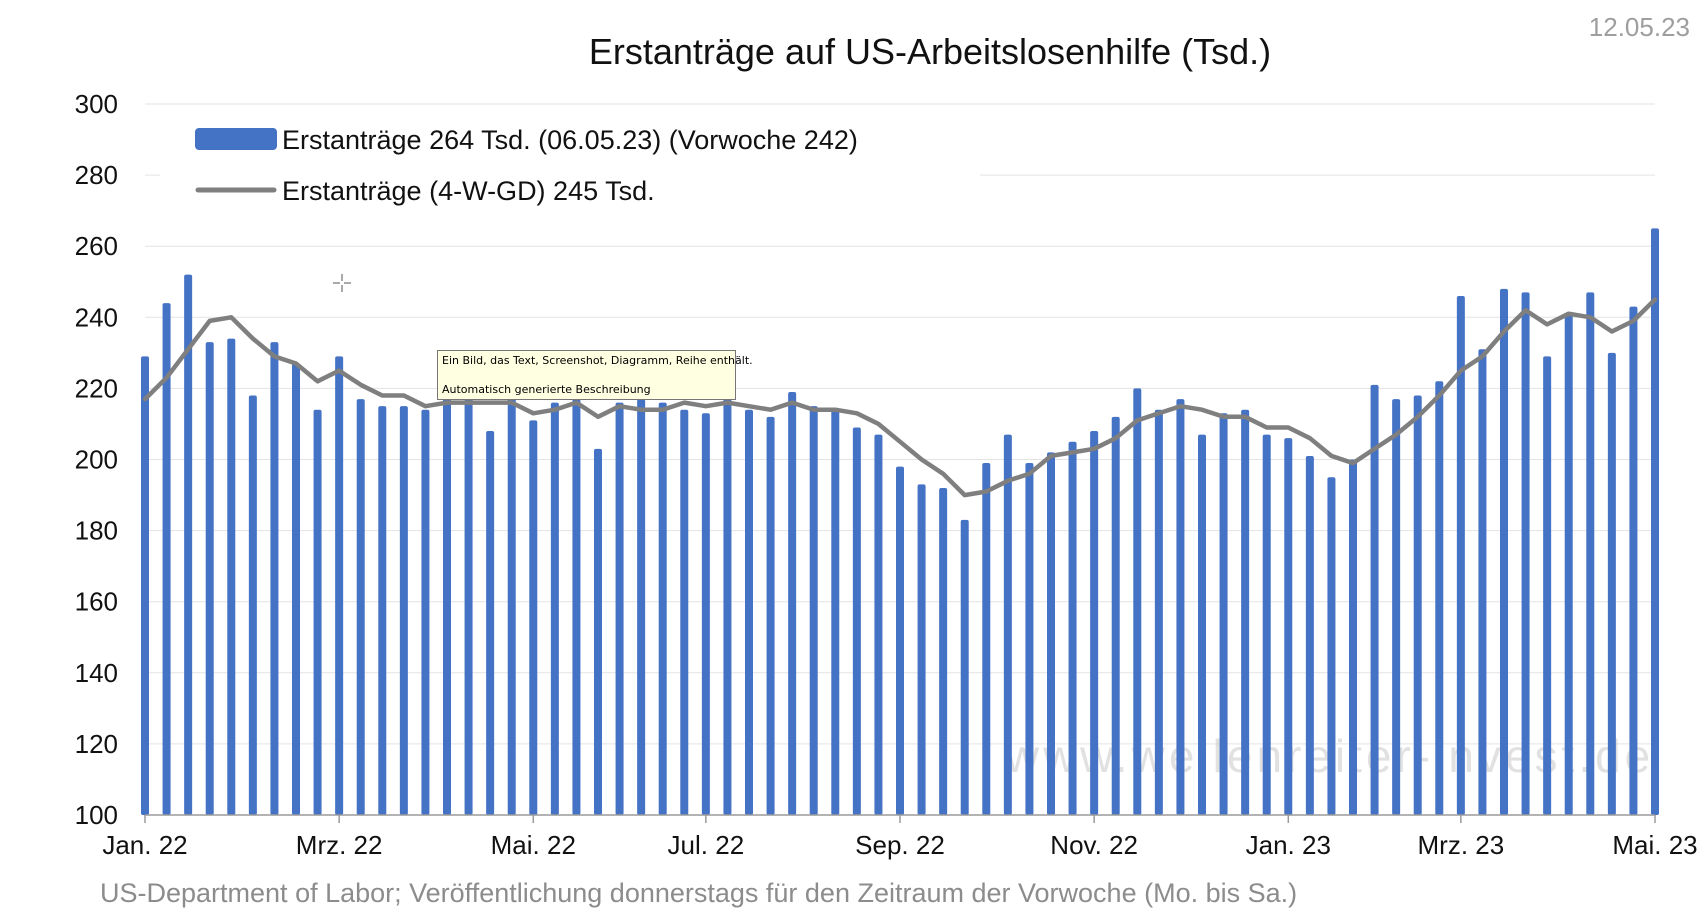 This screenshot has height=924, width=1704. What do you see at coordinates (96, 744) in the screenshot?
I see `y-tick-label: 120` at bounding box center [96, 744].